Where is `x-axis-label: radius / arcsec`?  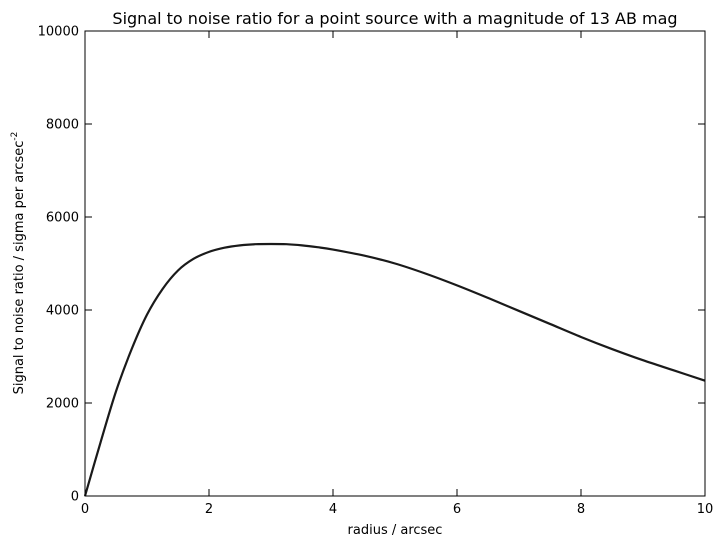 x-axis-label: radius / arcsec is located at coordinates (395, 530).